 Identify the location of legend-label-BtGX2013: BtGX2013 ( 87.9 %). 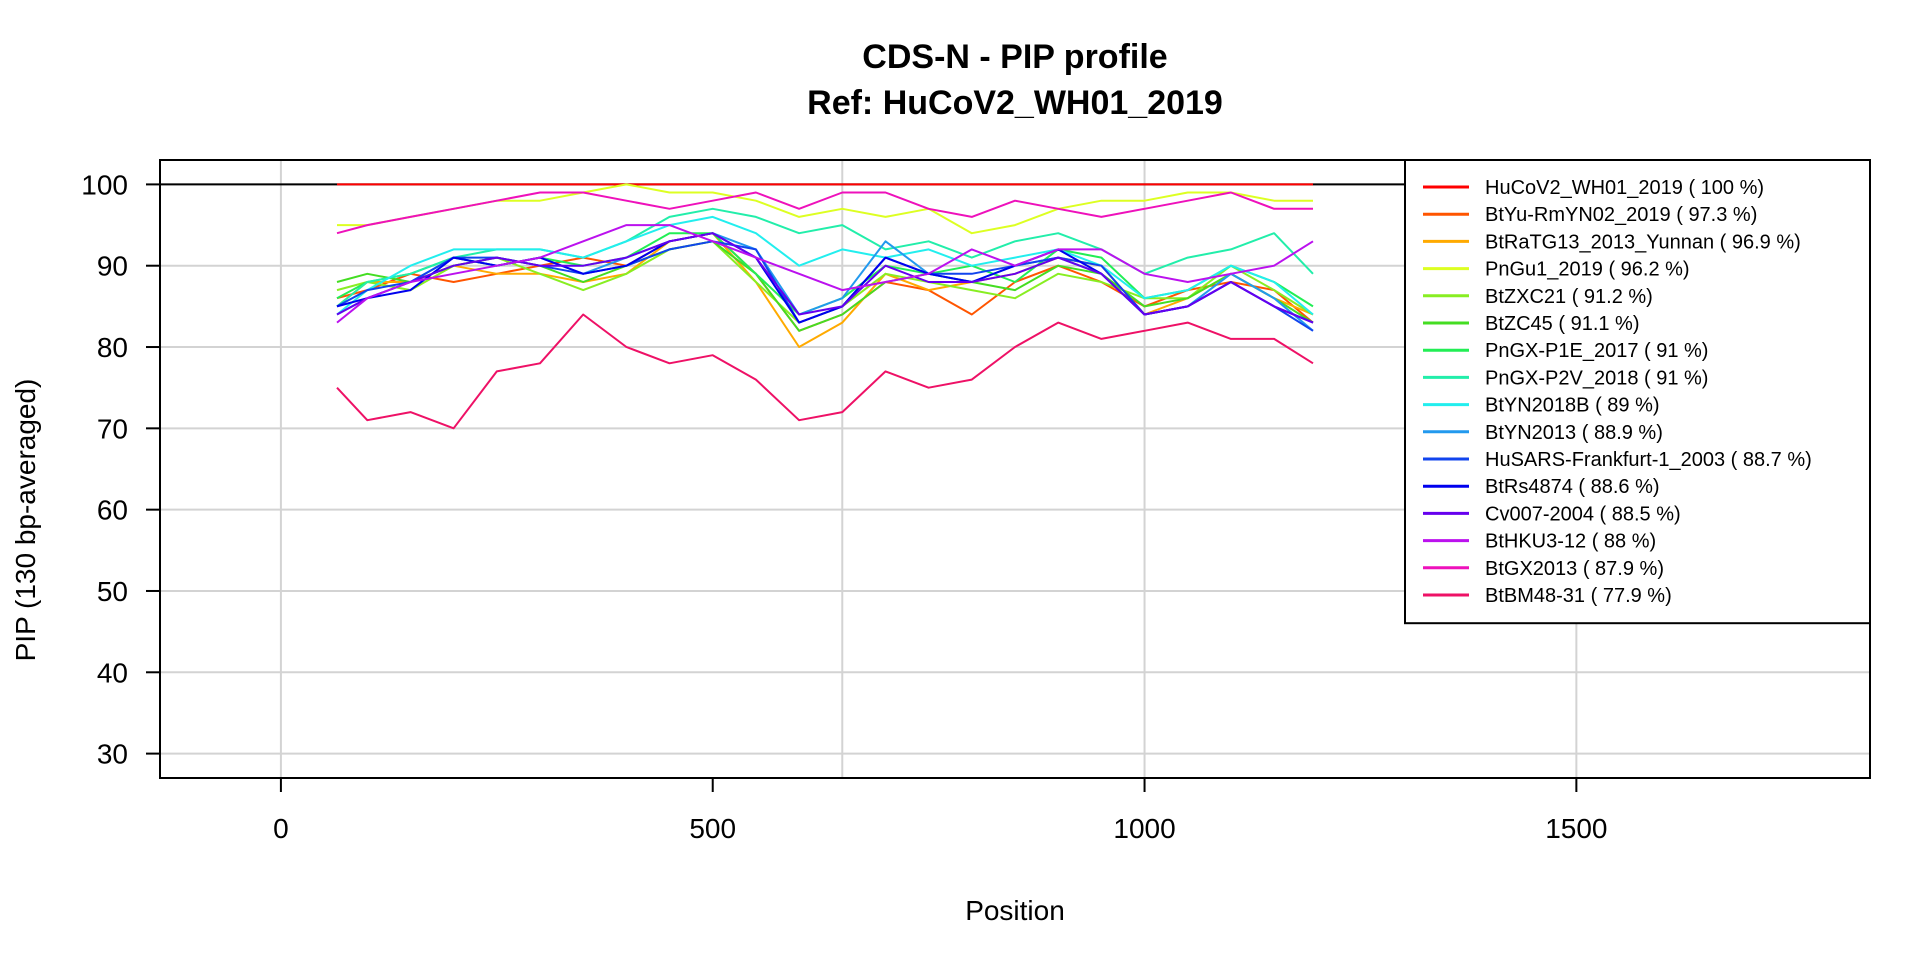
(1574, 569).